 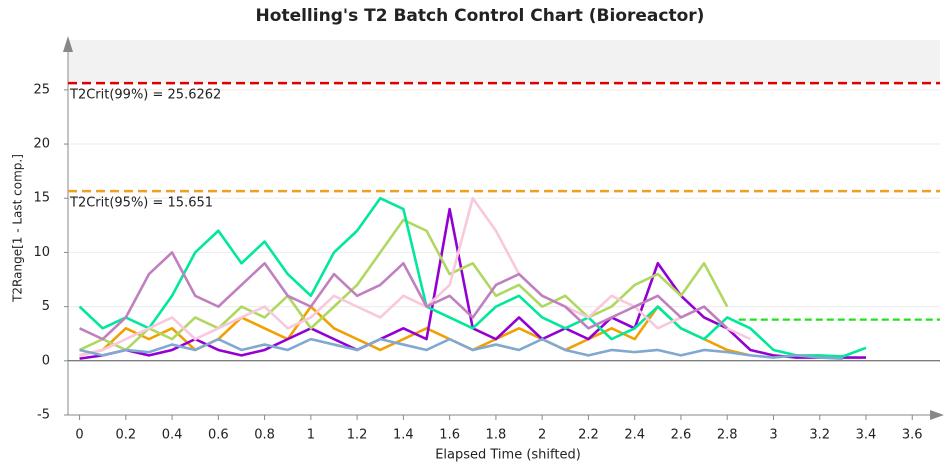 I want to click on x-tick-label: 2.6, so click(x=681, y=435).